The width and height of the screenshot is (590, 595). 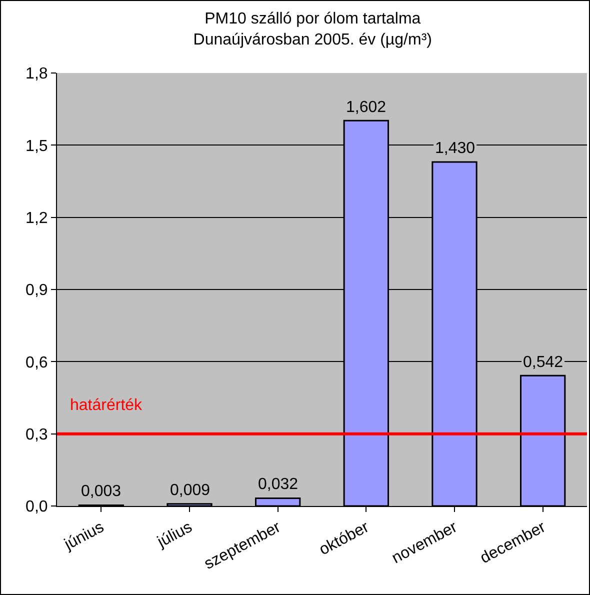 I want to click on y-tick-label: 1,8, so click(x=37, y=74).